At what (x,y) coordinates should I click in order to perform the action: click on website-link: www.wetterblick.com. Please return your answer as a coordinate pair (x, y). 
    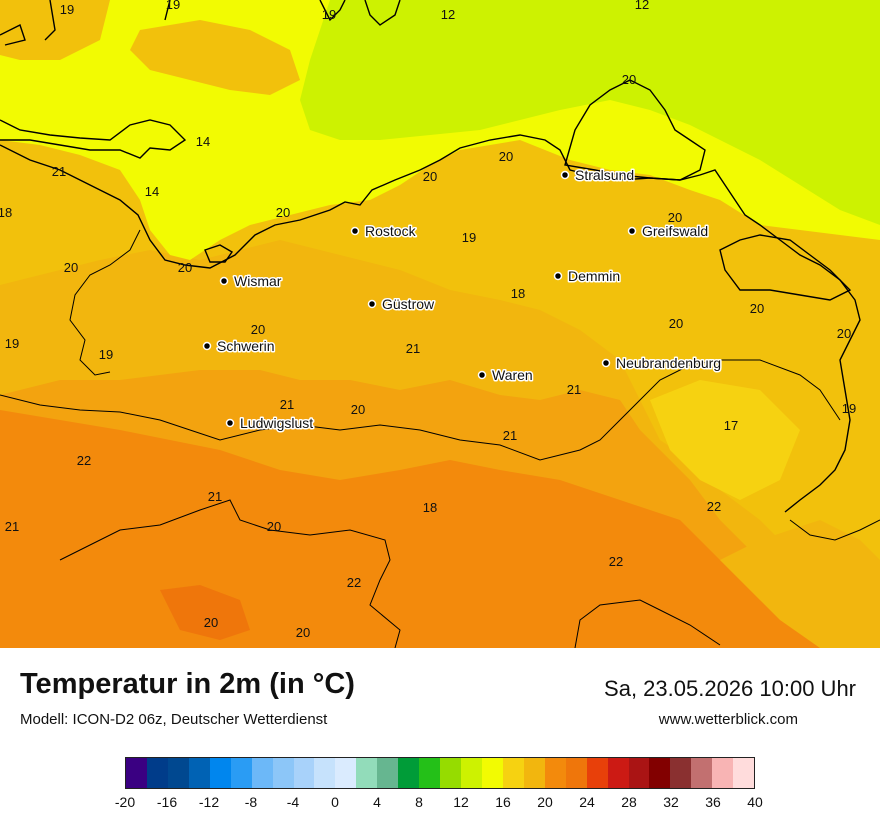
    Looking at the image, I should click on (728, 719).